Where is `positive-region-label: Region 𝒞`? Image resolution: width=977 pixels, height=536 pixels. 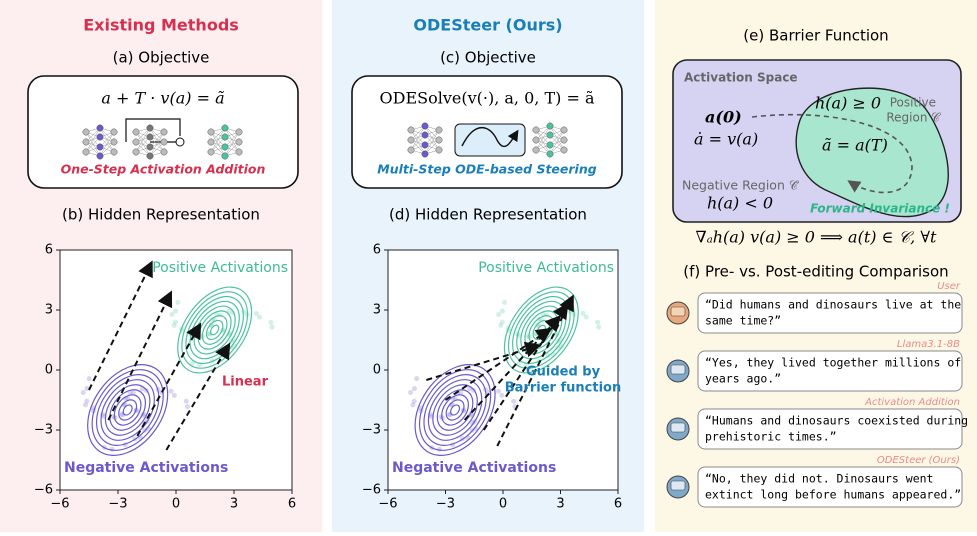 positive-region-label: Region 𝒞 is located at coordinates (913, 118).